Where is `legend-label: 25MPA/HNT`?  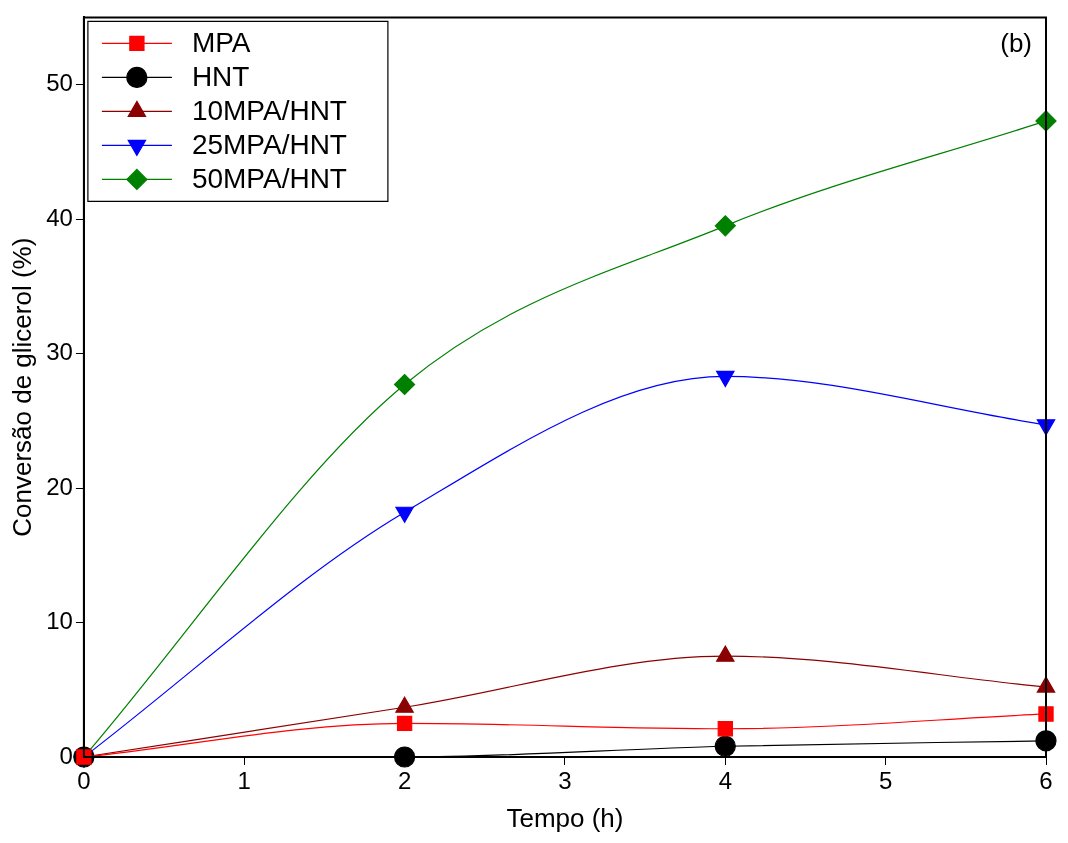
legend-label: 25MPA/HNT is located at coordinates (269, 145).